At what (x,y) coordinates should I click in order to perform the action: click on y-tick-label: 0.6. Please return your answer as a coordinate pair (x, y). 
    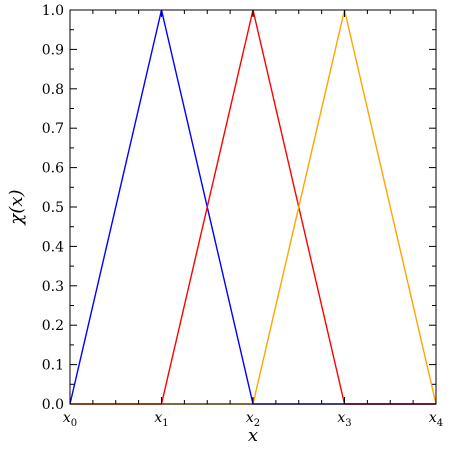
    Looking at the image, I should click on (53, 169).